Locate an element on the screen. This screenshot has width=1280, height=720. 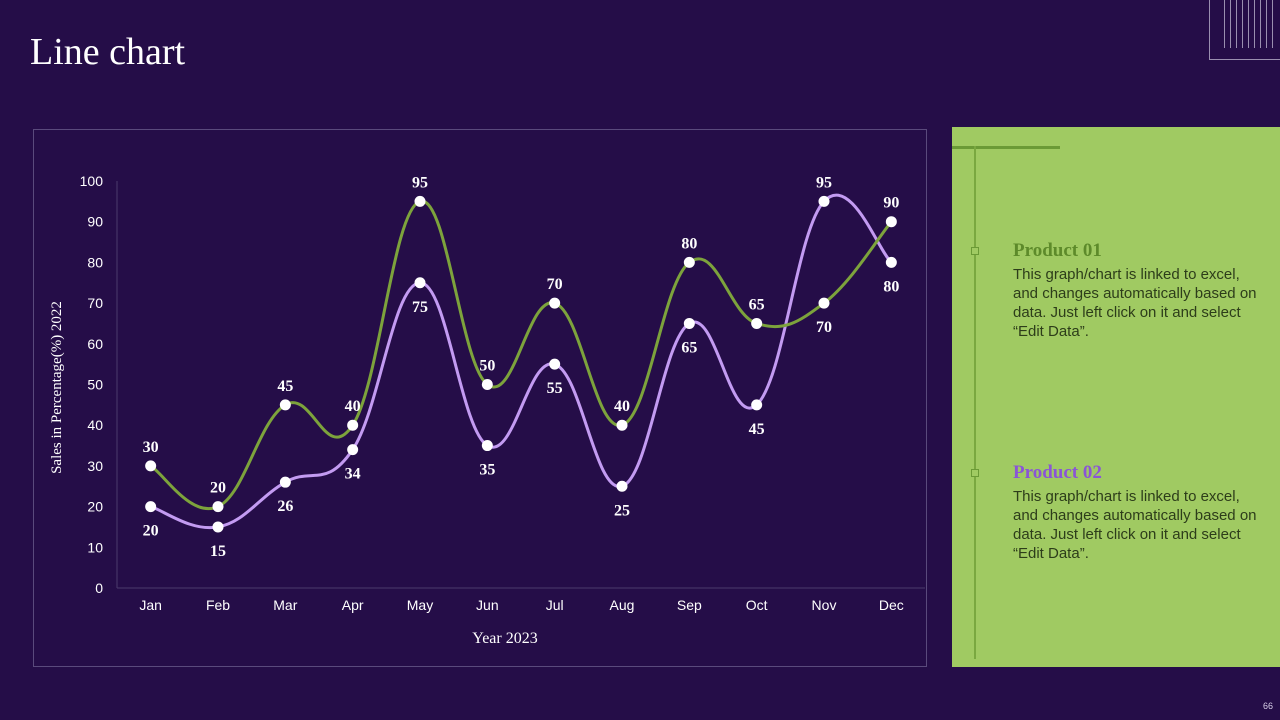
data-label-series-2: 65 is located at coordinates (689, 347).